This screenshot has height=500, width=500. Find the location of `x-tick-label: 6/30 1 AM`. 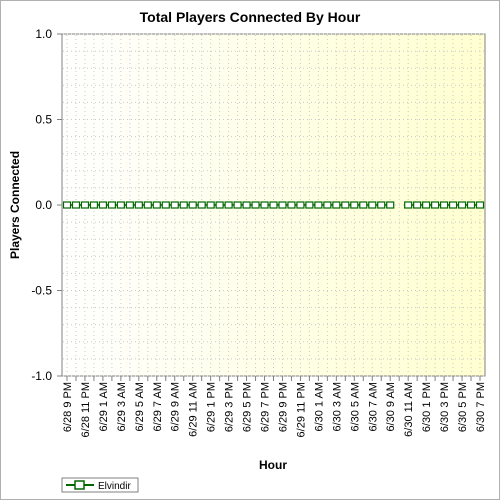

x-tick-label: 6/30 1 AM is located at coordinates (319, 407).